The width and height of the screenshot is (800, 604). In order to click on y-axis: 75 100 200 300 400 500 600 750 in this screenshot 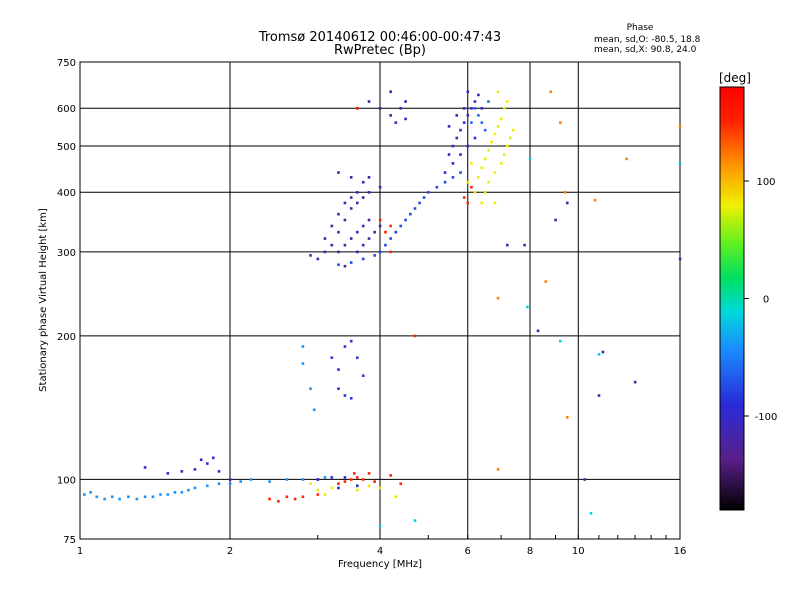, I will do `click(66, 302)`.